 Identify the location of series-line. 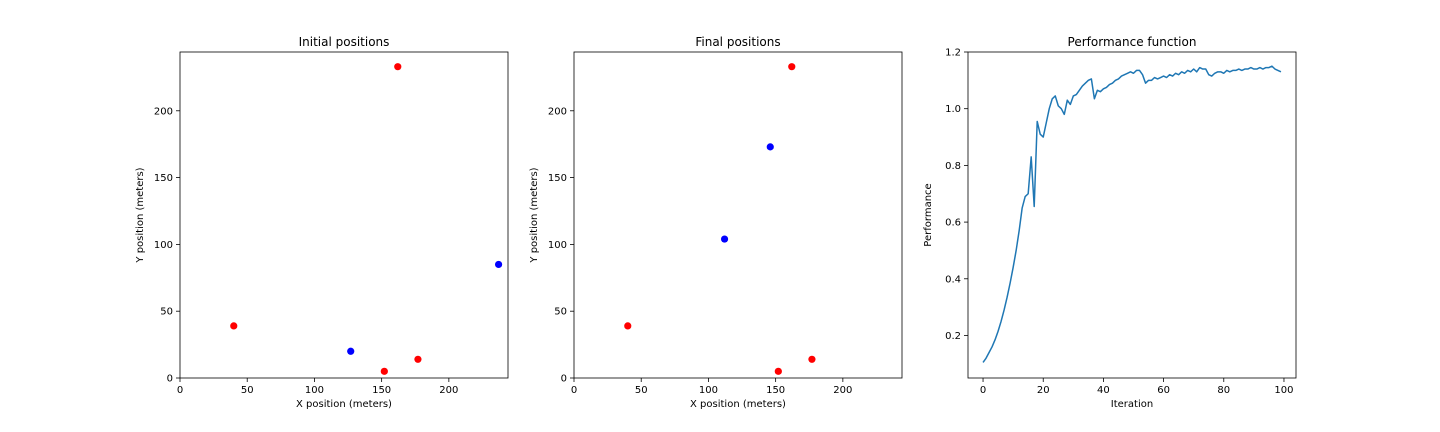
(1132, 214).